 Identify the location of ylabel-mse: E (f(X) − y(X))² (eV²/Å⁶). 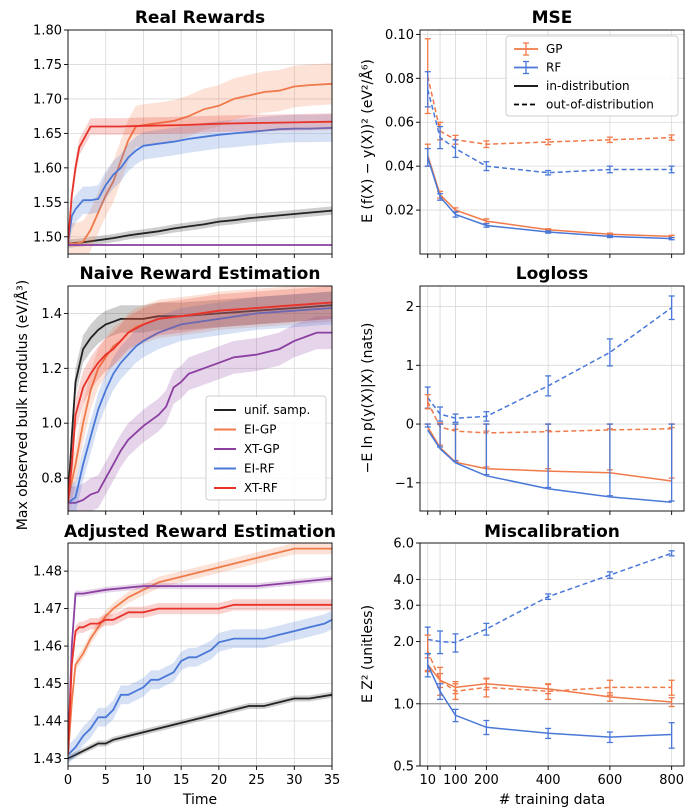
(367, 141).